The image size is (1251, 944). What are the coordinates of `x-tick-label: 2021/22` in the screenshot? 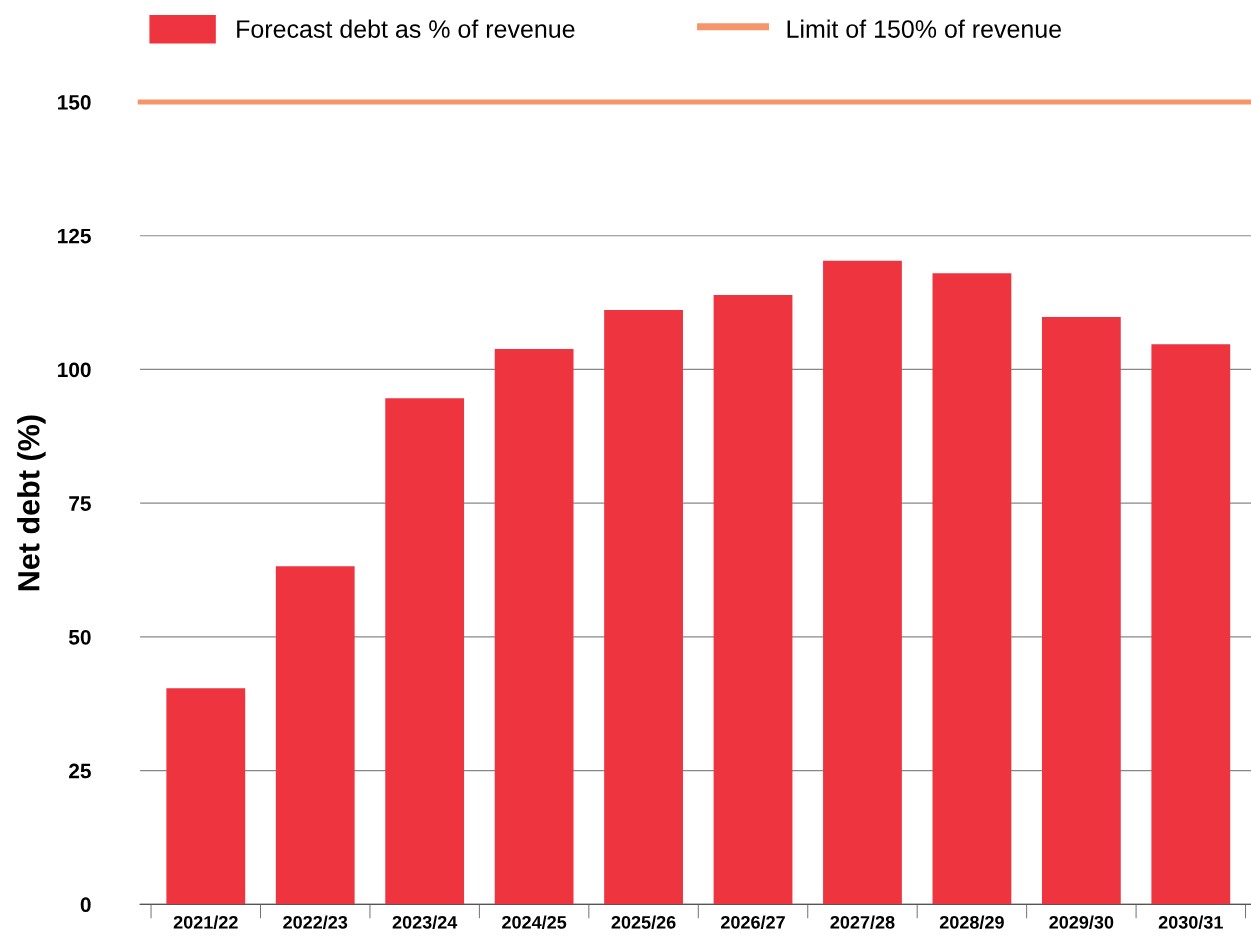 It's located at (205, 922).